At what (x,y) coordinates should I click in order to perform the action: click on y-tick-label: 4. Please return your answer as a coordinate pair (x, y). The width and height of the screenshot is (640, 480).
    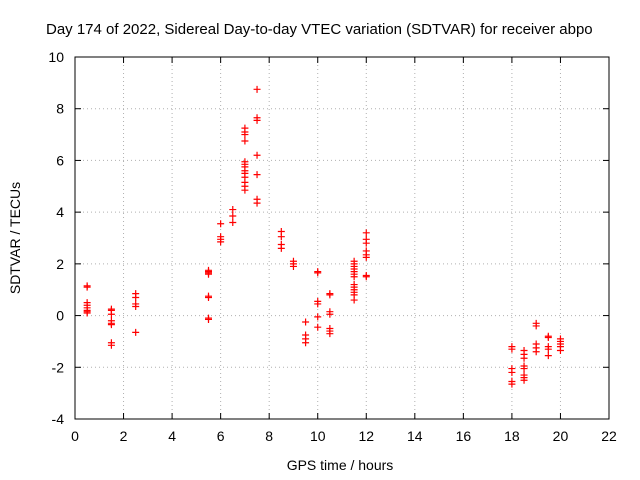
    Looking at the image, I should click on (60, 212).